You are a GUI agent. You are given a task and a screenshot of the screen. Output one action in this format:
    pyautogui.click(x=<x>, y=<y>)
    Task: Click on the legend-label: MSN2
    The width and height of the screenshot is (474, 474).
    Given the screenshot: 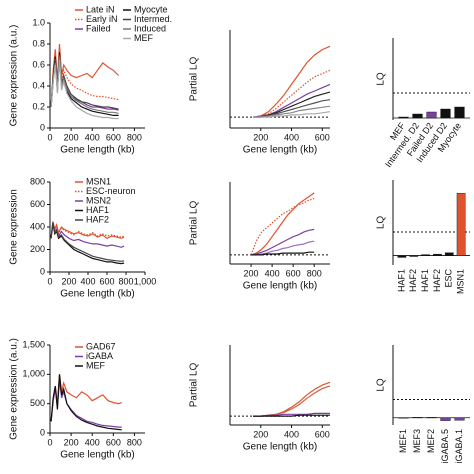 What is the action you would take?
    pyautogui.click(x=98, y=200)
    